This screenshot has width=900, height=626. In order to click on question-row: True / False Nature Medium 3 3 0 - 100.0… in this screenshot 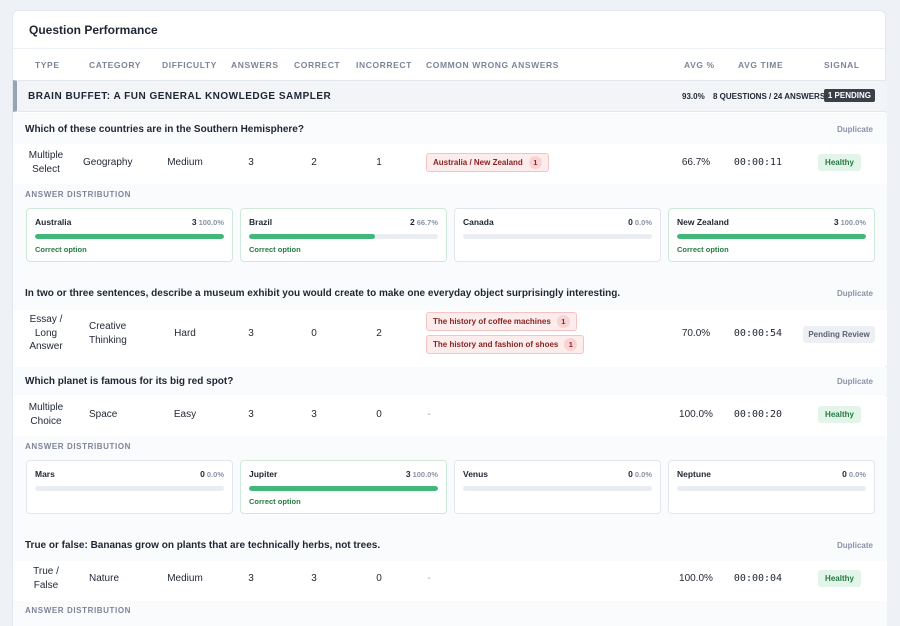, I will do `click(450, 581)`.